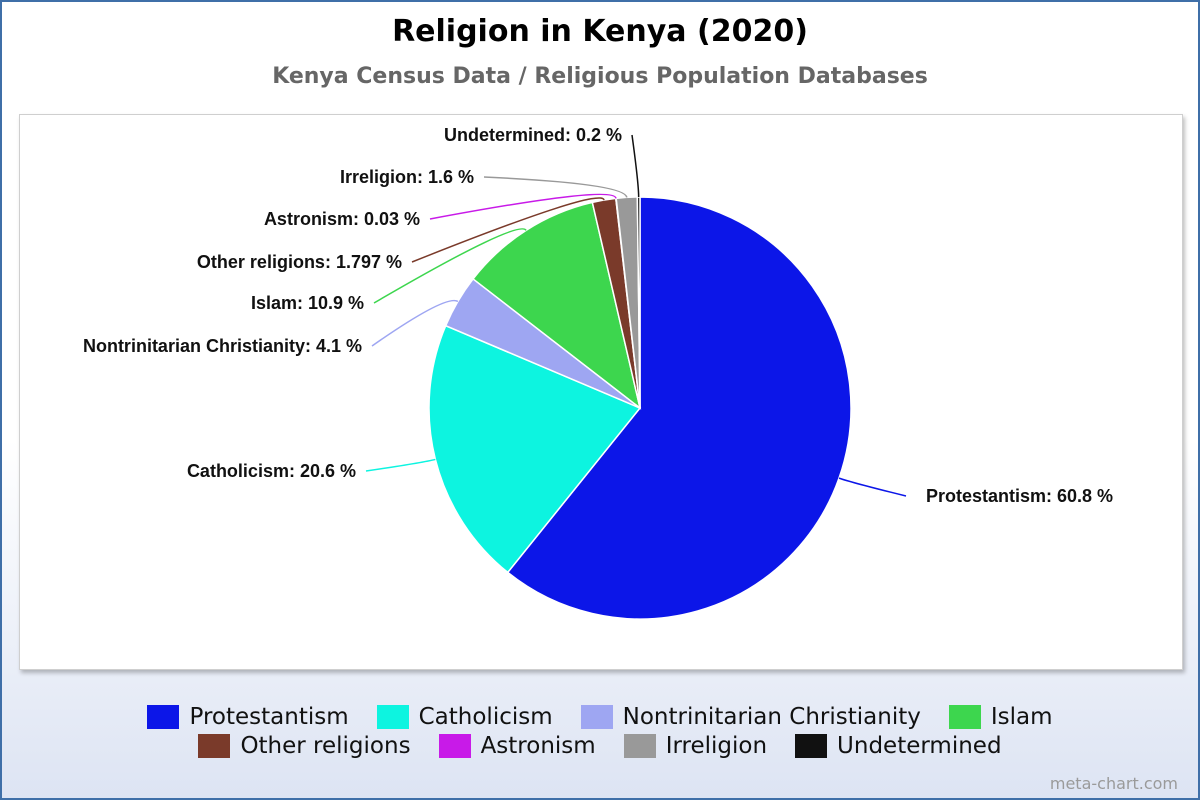 The height and width of the screenshot is (800, 1200). Describe the element at coordinates (555, 187) in the screenshot. I see `connector-irreligion` at that location.